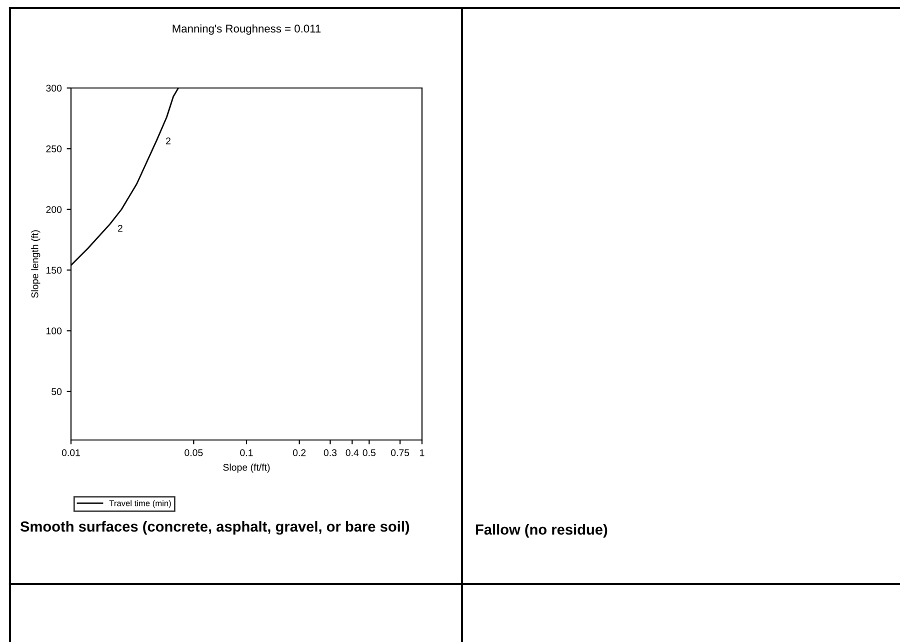  What do you see at coordinates (54, 330) in the screenshot?
I see `y-tick-label: 100` at bounding box center [54, 330].